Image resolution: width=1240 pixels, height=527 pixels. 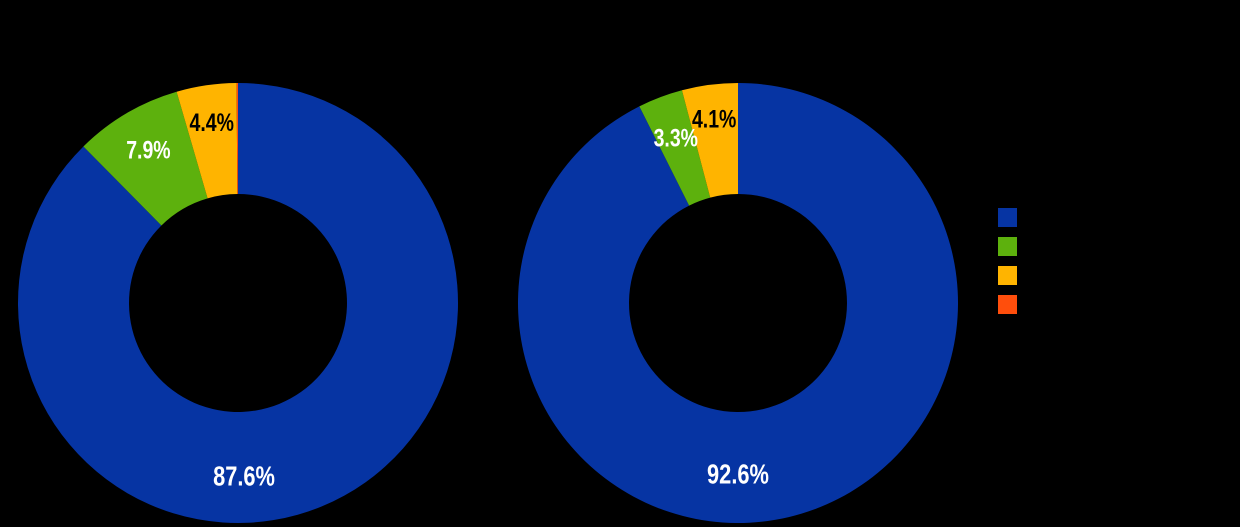 I want to click on legend, so click(x=1007, y=261).